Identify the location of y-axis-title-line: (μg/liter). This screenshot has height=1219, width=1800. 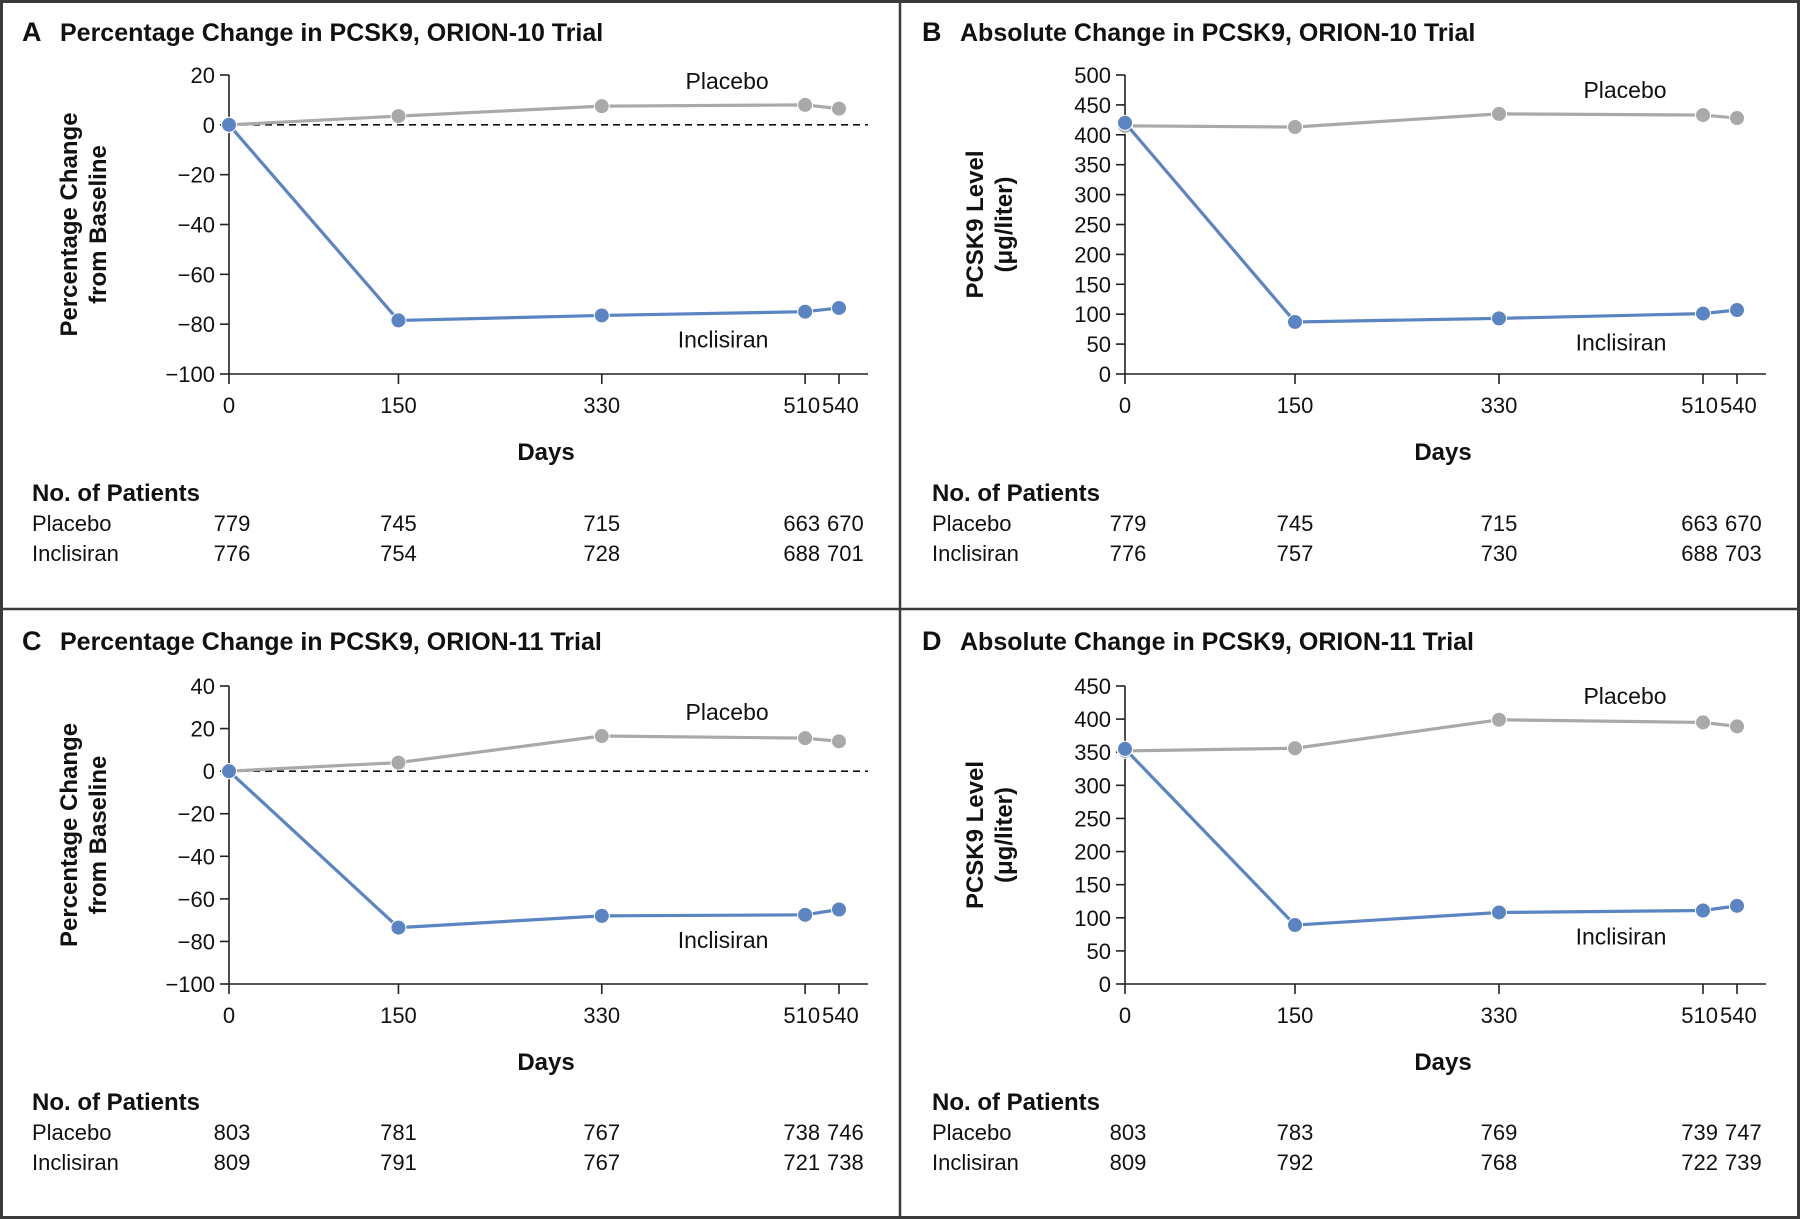
(1004, 835).